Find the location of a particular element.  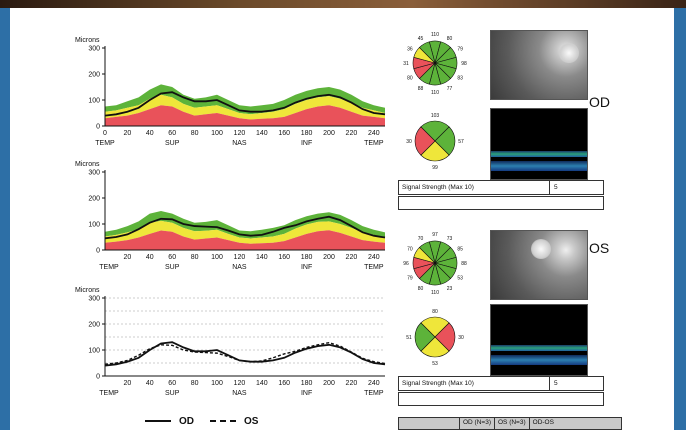

clock-sector-value: 97 is located at coordinates (435, 235).